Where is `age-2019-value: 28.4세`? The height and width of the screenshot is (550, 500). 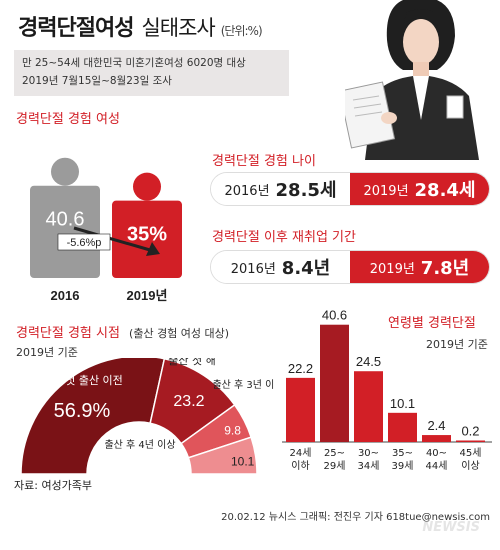
age-2019-value: 28.4세 is located at coordinates (445, 190).